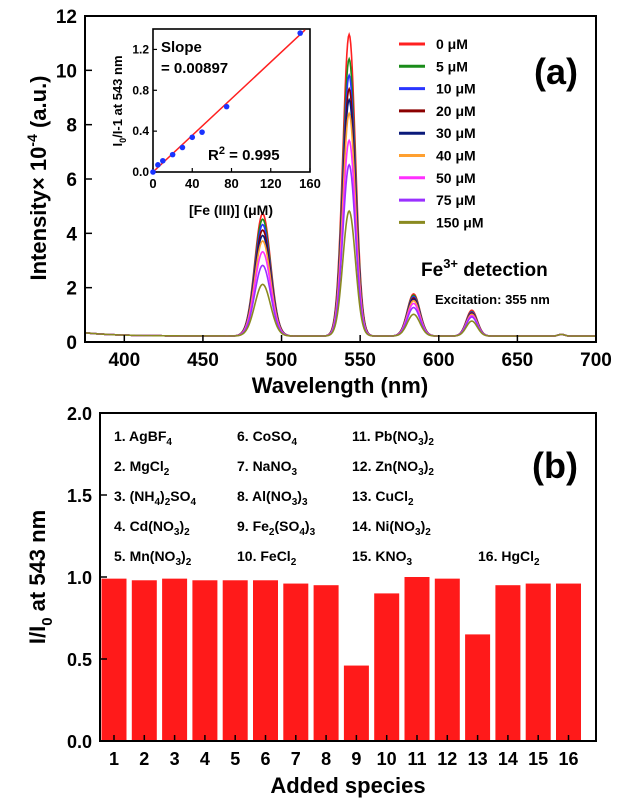  What do you see at coordinates (192, 183) in the screenshot?
I see `inset-x-tick-label: 40` at bounding box center [192, 183].